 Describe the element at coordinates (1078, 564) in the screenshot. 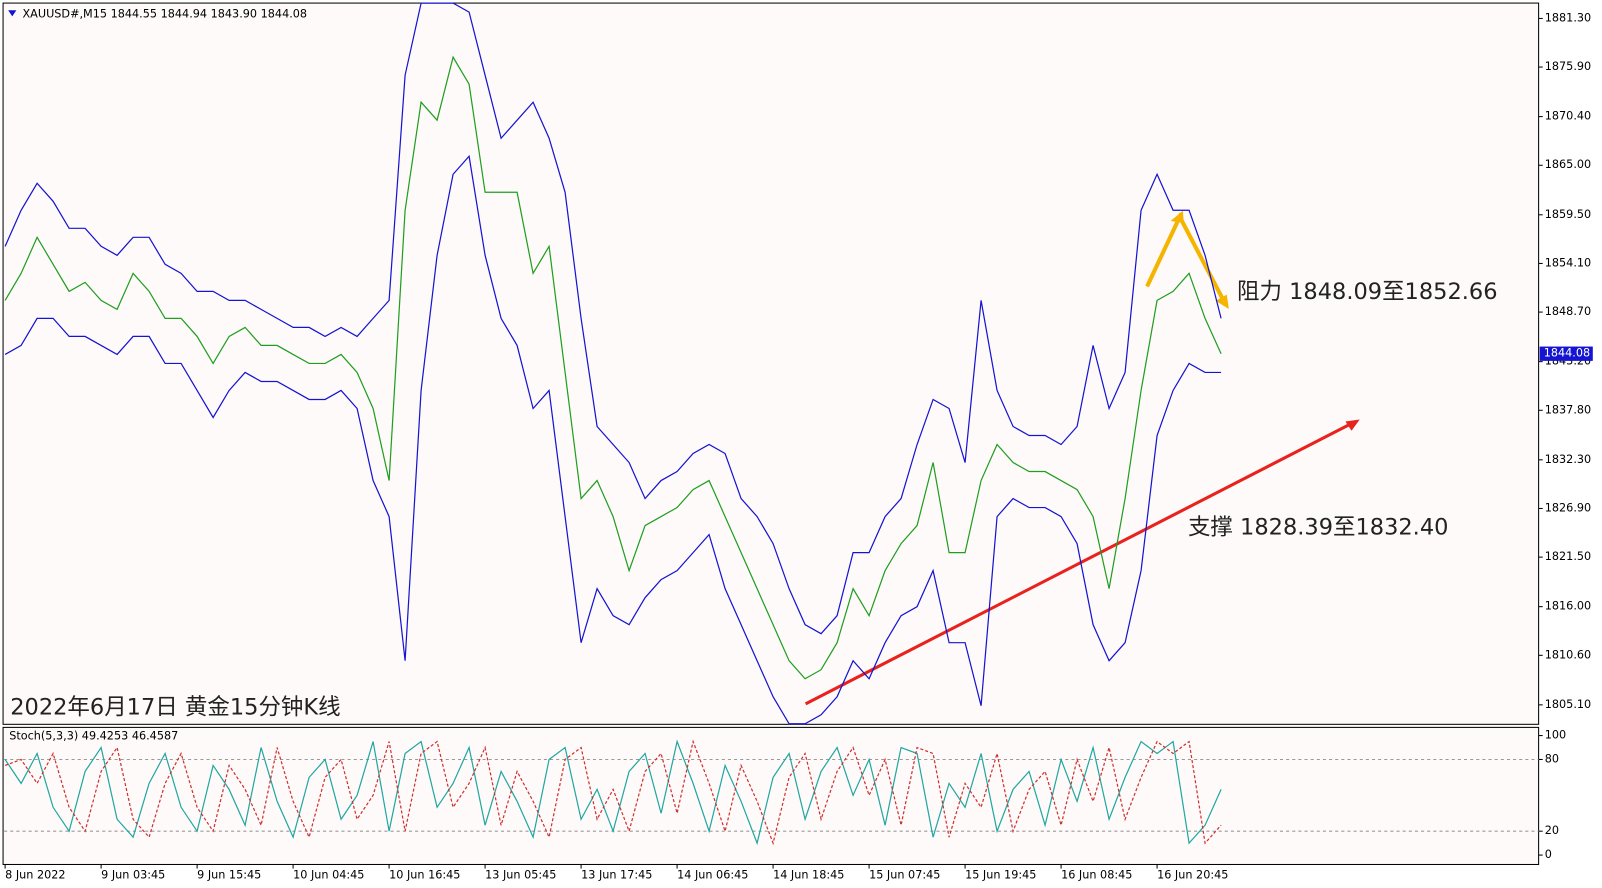

I see `support-trend-arrow` at that location.